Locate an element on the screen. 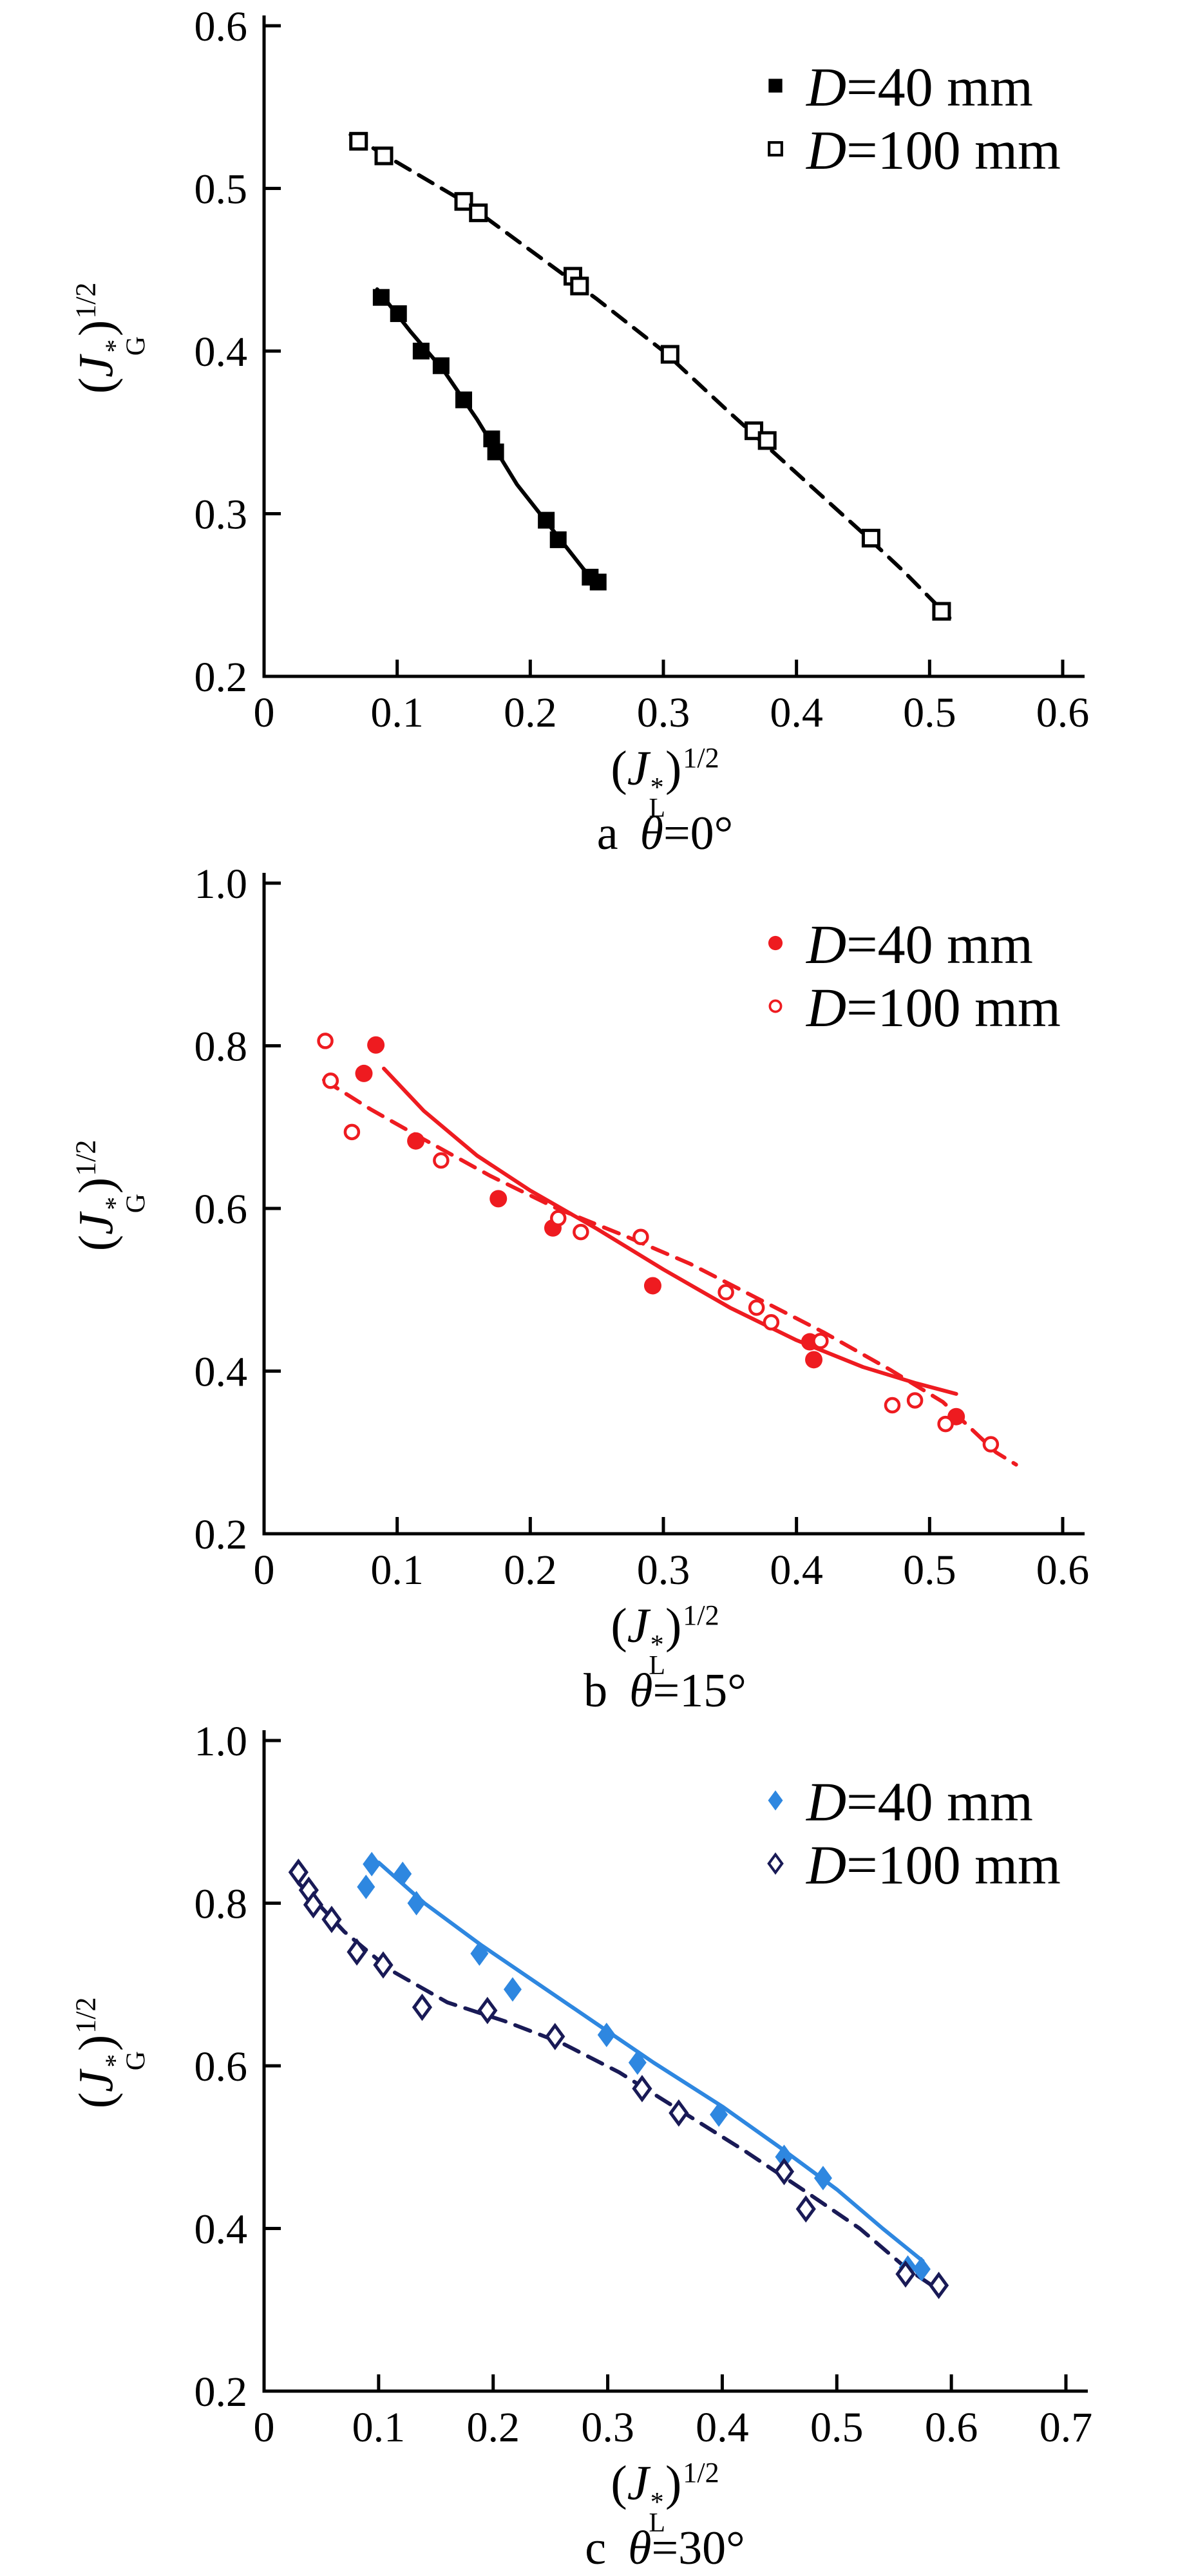 This screenshot has width=1187, height=2576. caption-a: a θ=0° is located at coordinates (665, 833).